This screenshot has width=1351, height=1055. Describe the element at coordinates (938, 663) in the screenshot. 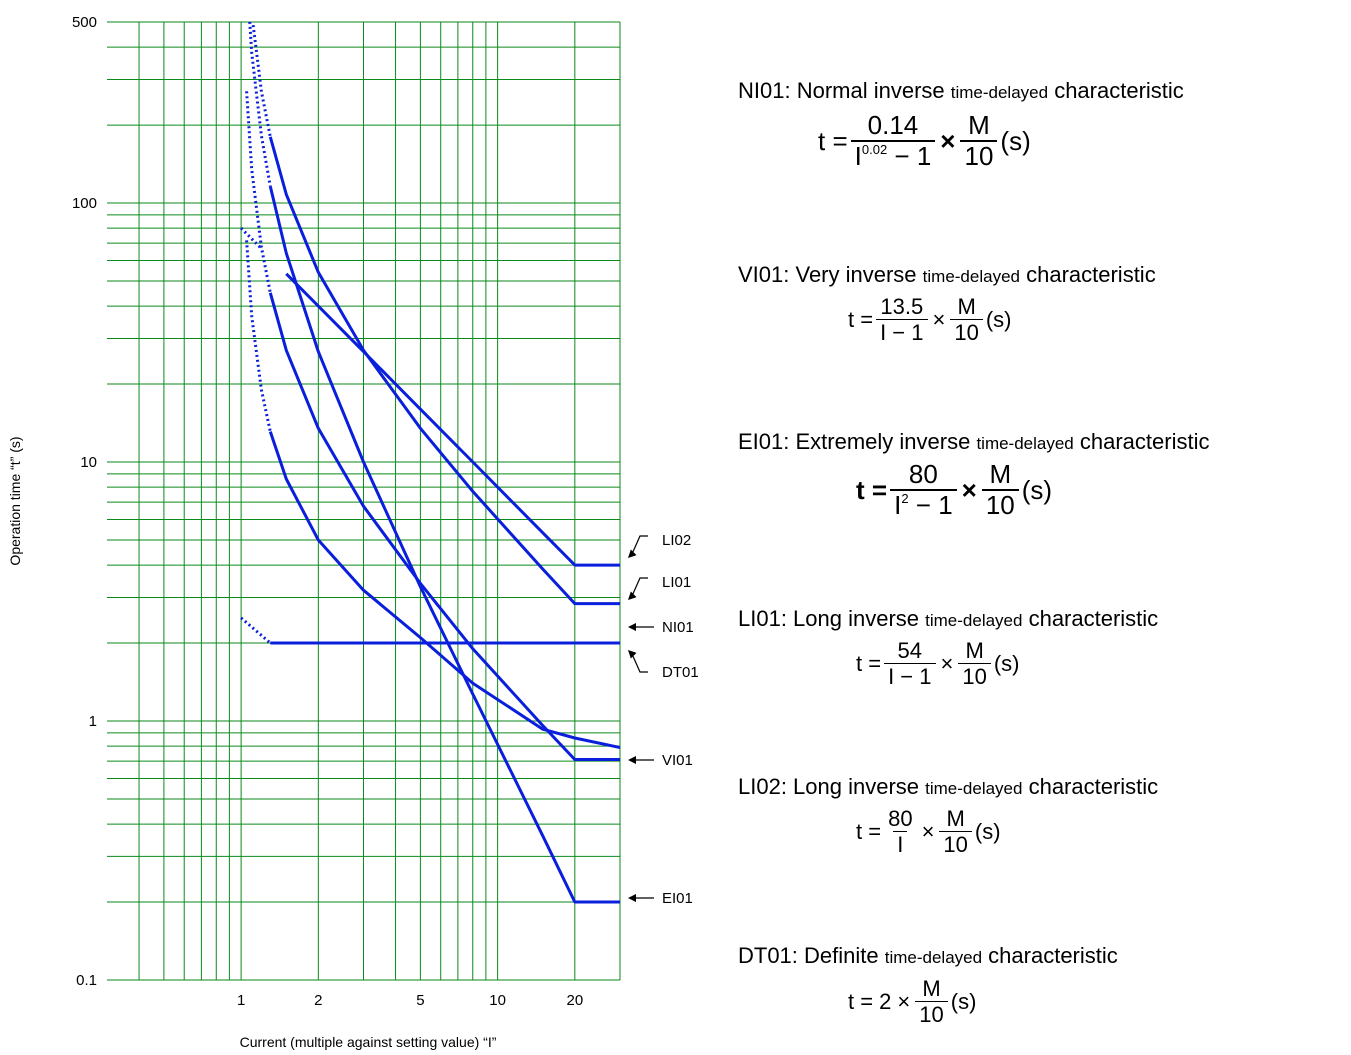

I see `formula: t = 54 I − 1 × M 10 (s)` at that location.